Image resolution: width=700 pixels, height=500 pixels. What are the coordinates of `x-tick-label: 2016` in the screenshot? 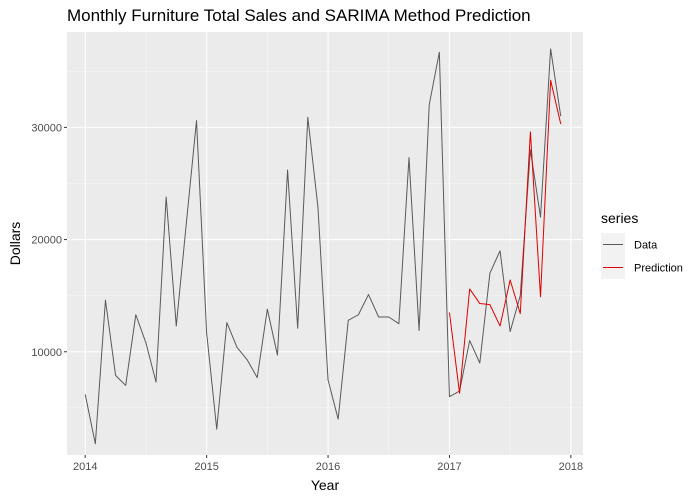 It's located at (328, 467).